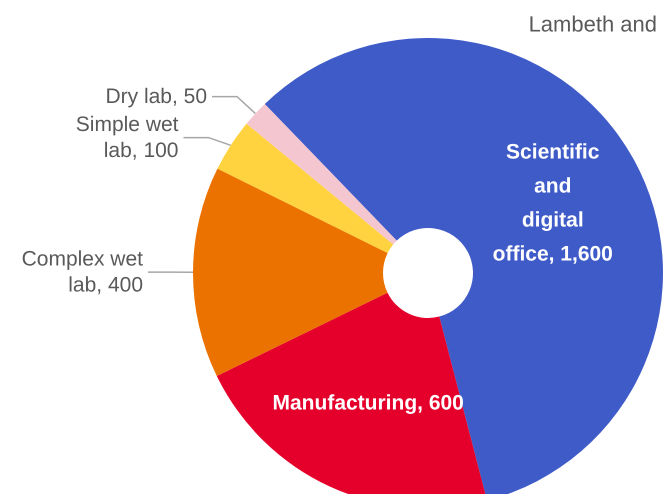 This screenshot has width=672, height=502. What do you see at coordinates (83, 272) in the screenshot?
I see `slice-label: Complex wet lab, 400` at bounding box center [83, 272].